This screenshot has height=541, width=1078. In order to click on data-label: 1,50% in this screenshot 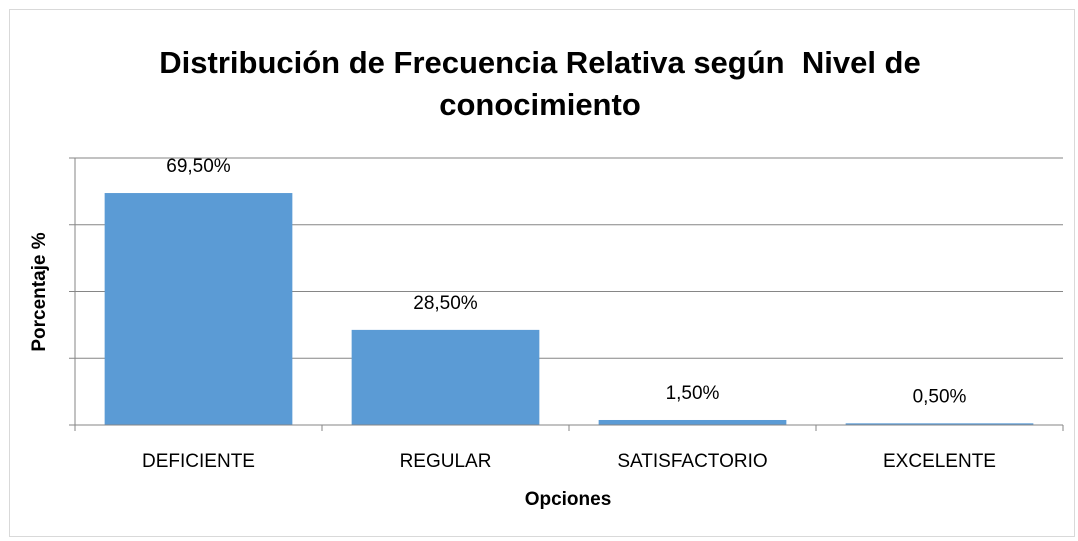, I will do `click(693, 393)`.